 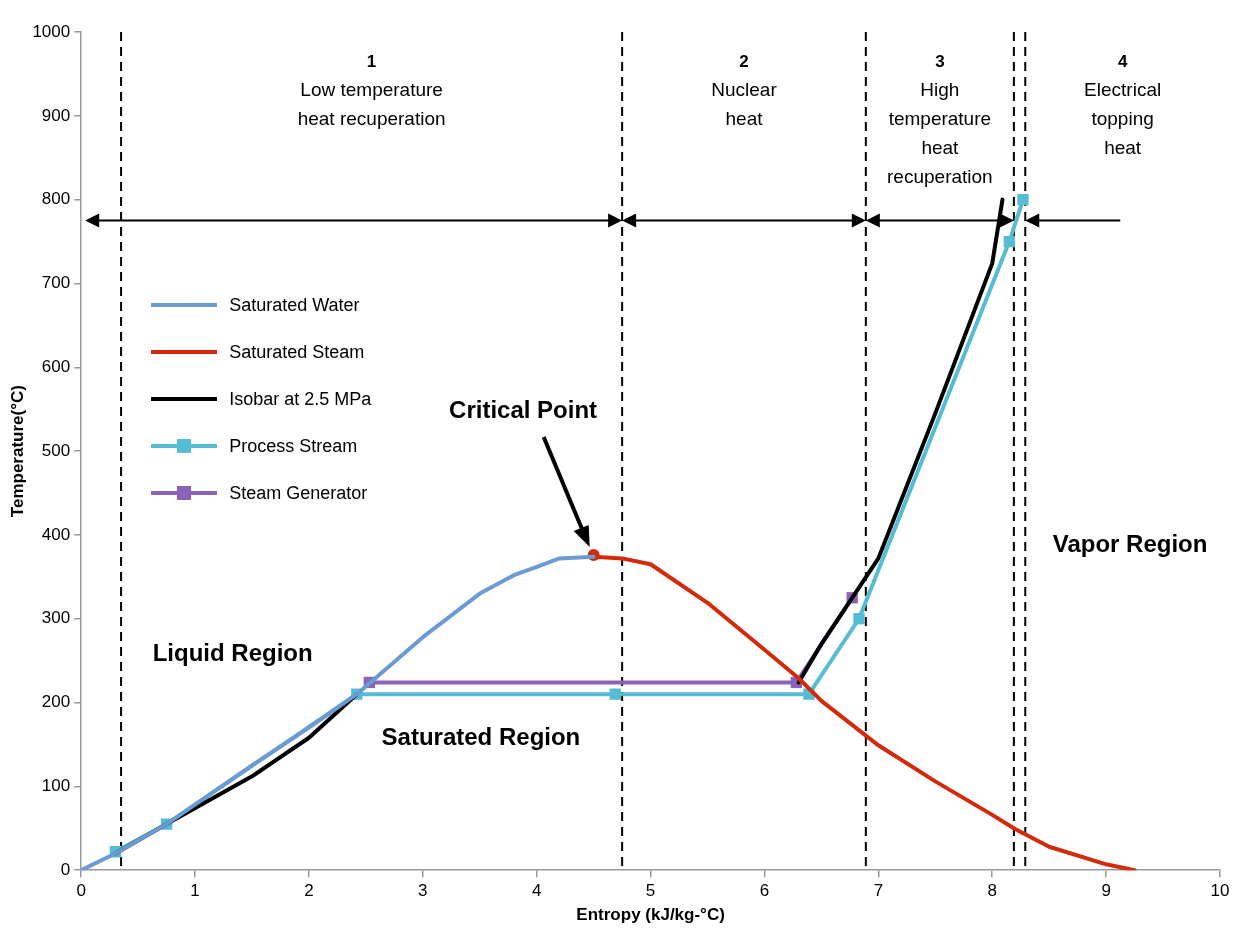 What do you see at coordinates (56, 534) in the screenshot?
I see `y-tick-label: 400` at bounding box center [56, 534].